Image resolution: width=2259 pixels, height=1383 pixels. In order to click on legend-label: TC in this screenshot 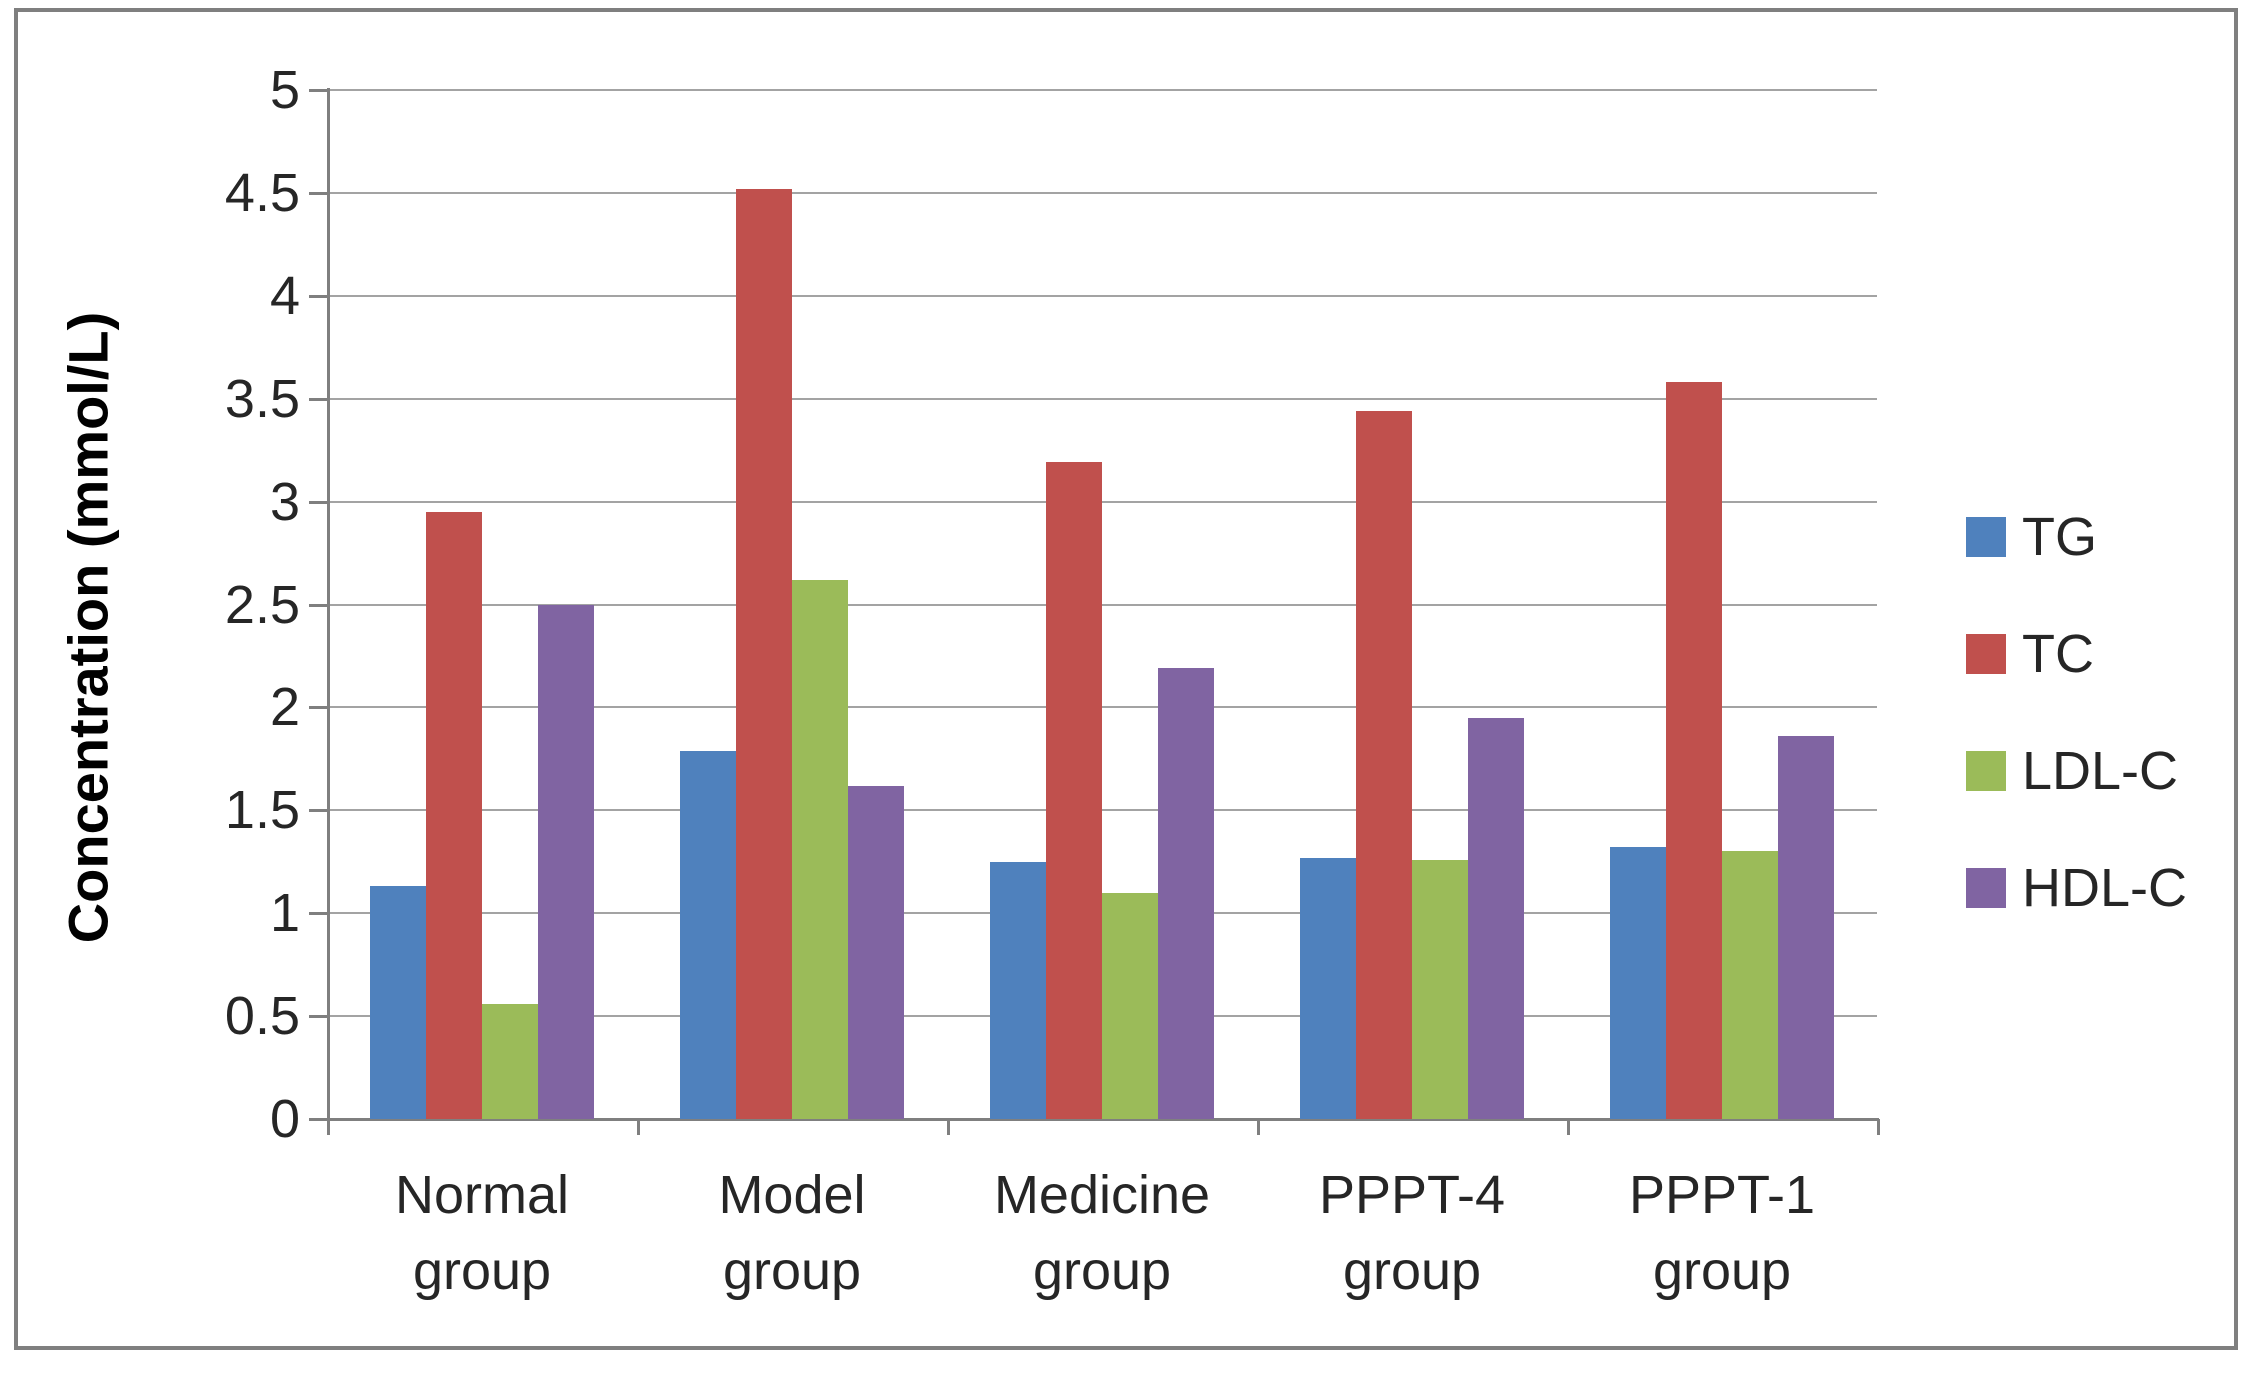, I will do `click(2058, 653)`.